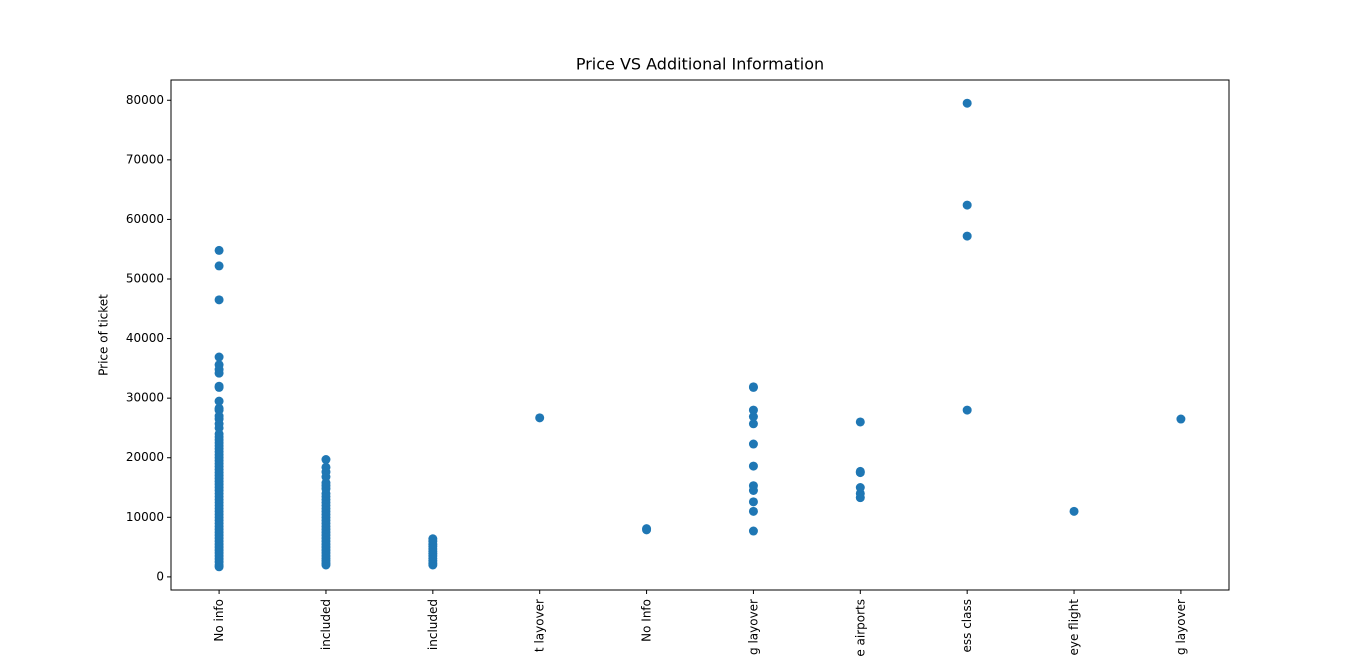  Describe the element at coordinates (700, 64) in the screenshot. I see `chart-title: Price VS Additional Information` at that location.